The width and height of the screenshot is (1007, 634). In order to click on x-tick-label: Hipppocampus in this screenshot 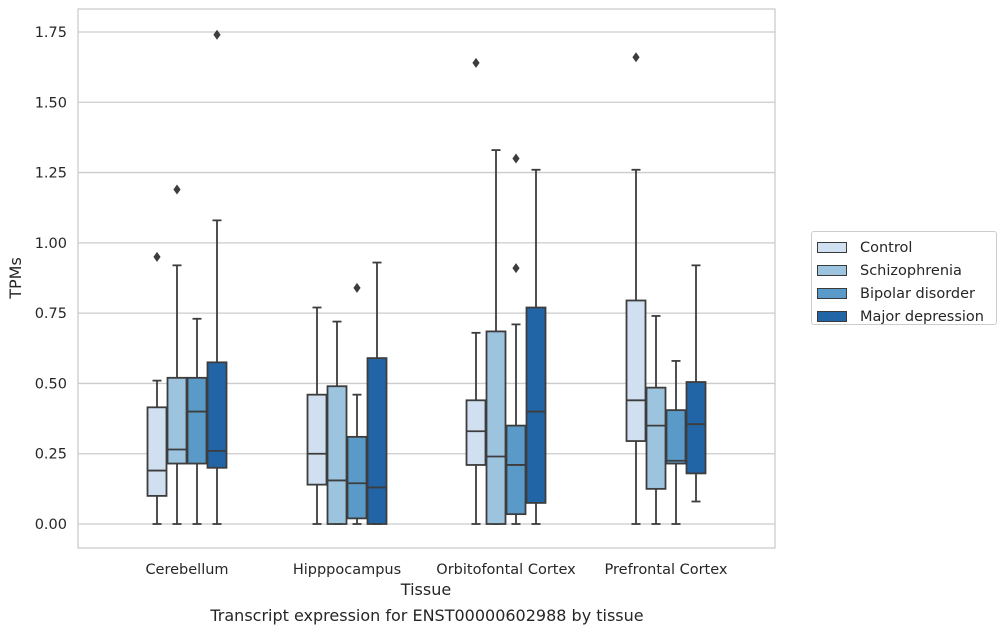, I will do `click(347, 570)`.